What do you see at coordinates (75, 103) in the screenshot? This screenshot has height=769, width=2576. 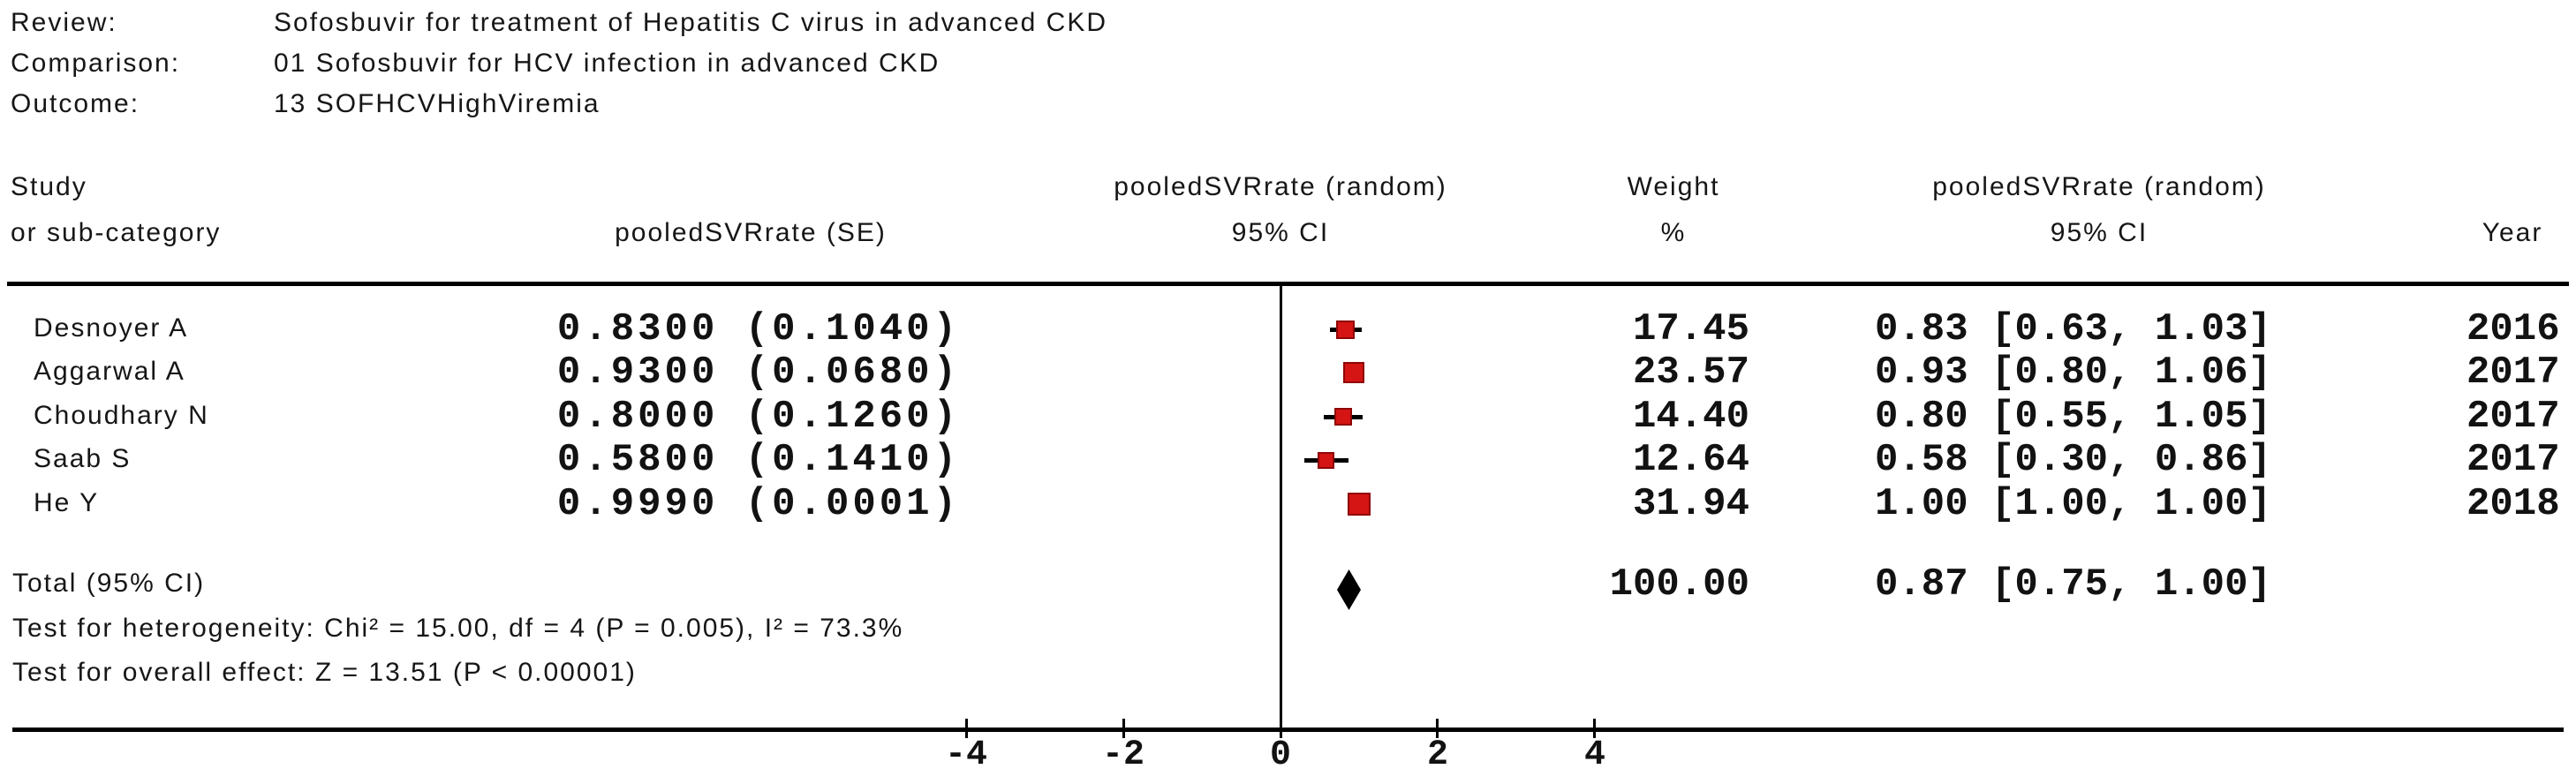 I see `outcome-label: Outcome:` at bounding box center [75, 103].